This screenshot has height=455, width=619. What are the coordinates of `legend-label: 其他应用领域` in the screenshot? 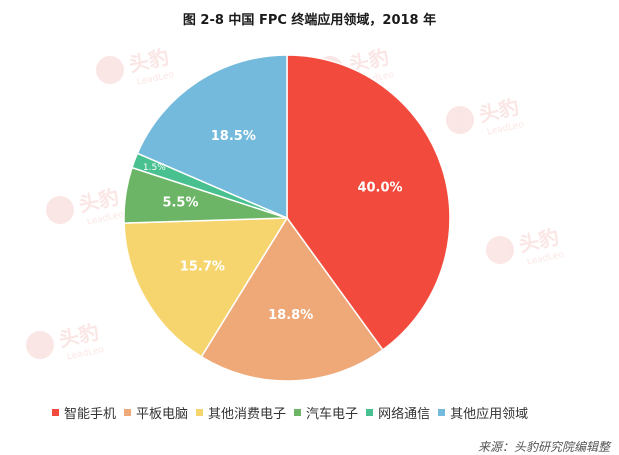 It's located at (489, 414).